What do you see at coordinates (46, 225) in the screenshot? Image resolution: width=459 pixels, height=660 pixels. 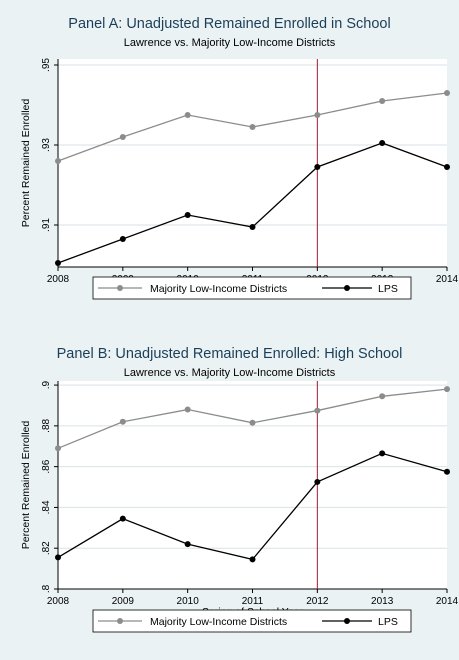 I see `y-tick-label: .91` at bounding box center [46, 225].